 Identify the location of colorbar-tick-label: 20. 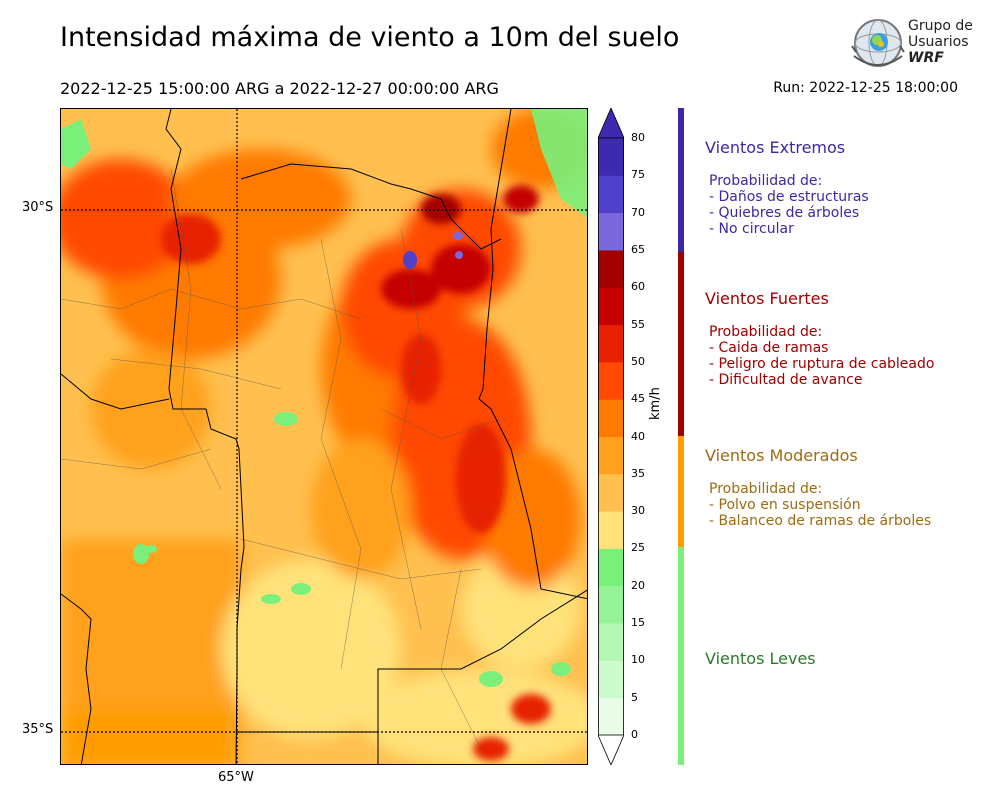
(638, 585).